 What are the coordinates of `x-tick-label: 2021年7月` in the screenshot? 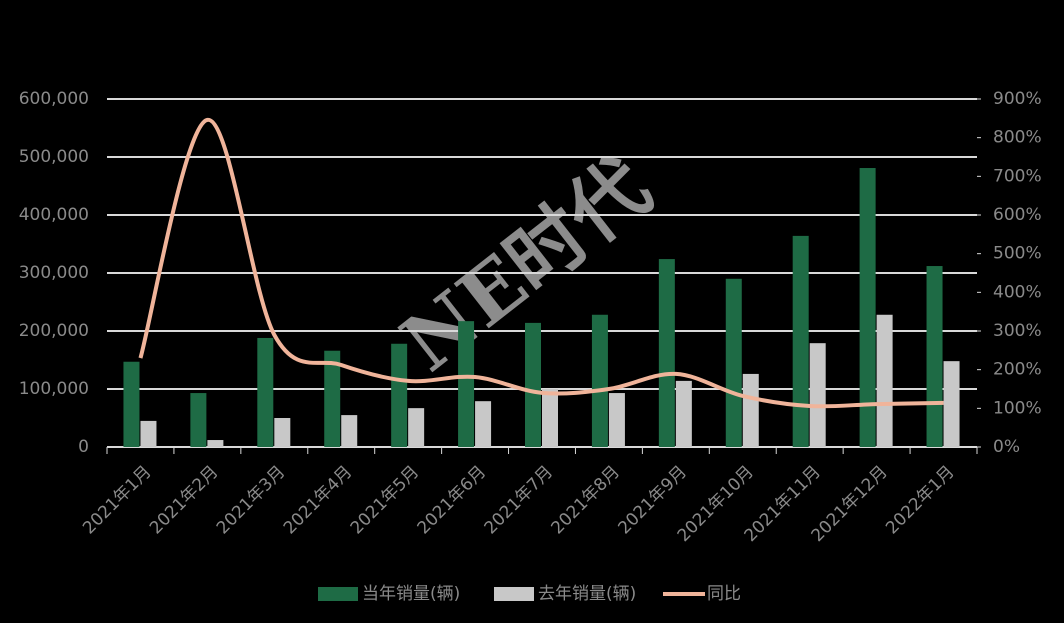 It's located at (519, 500).